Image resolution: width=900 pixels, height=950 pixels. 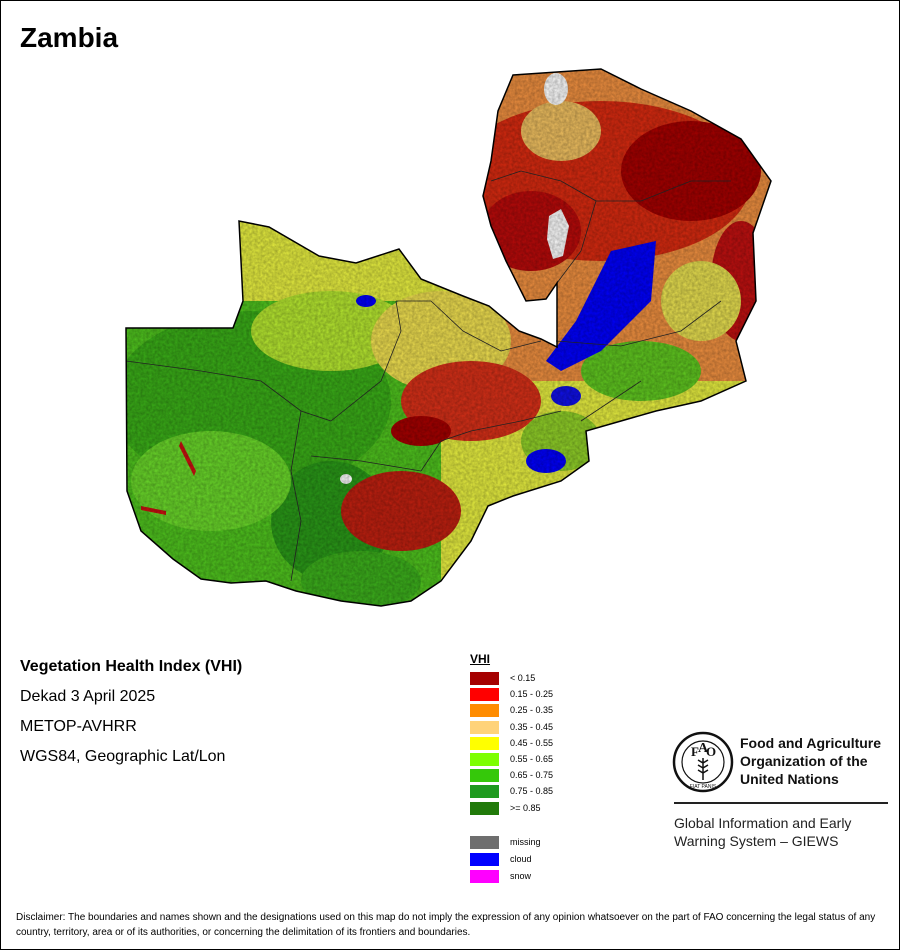 What do you see at coordinates (532, 759) in the screenshot?
I see `legend-label: 0.55 - 0.65` at bounding box center [532, 759].